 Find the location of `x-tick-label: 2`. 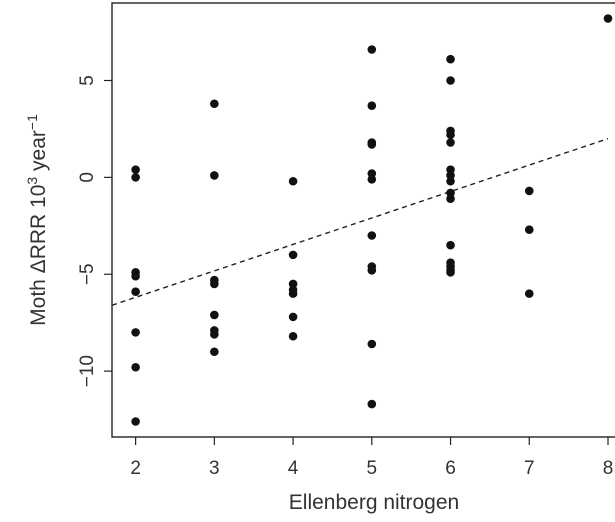

x-tick-label: 2 is located at coordinates (135, 468).